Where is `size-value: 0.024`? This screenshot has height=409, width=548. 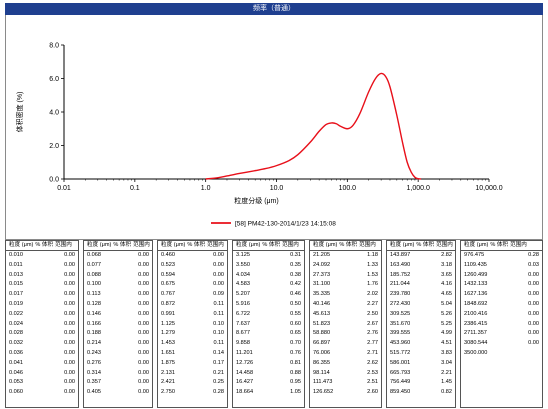
size-value: 0.024 is located at coordinates (16, 323).